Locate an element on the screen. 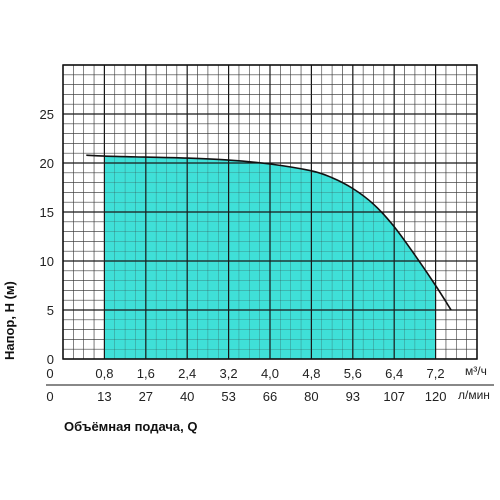 The image size is (500, 500). y-tick-label: 20 is located at coordinates (47, 163).